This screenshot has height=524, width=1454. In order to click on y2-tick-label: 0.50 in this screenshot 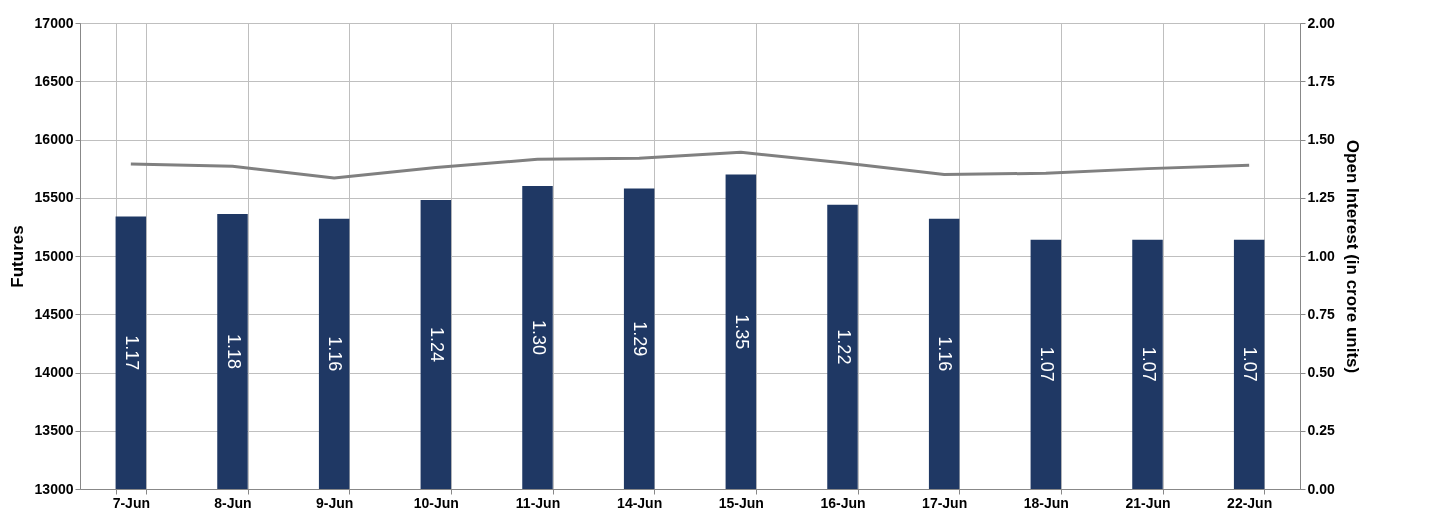, I will do `click(1321, 372)`.